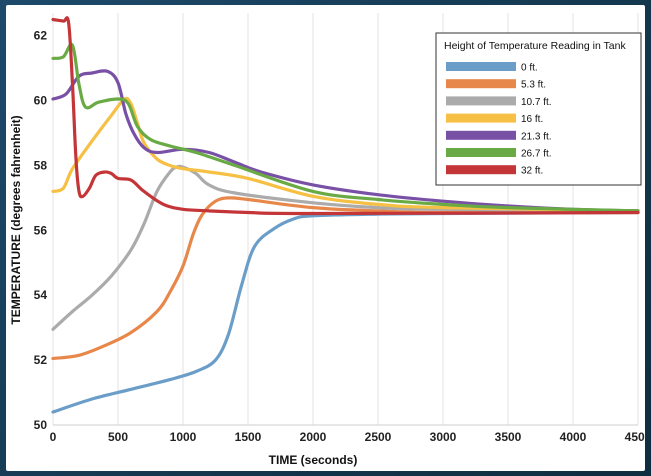 This screenshot has height=476, width=651. Describe the element at coordinates (635, 437) in the screenshot. I see `x-tick-label: 4500` at that location.